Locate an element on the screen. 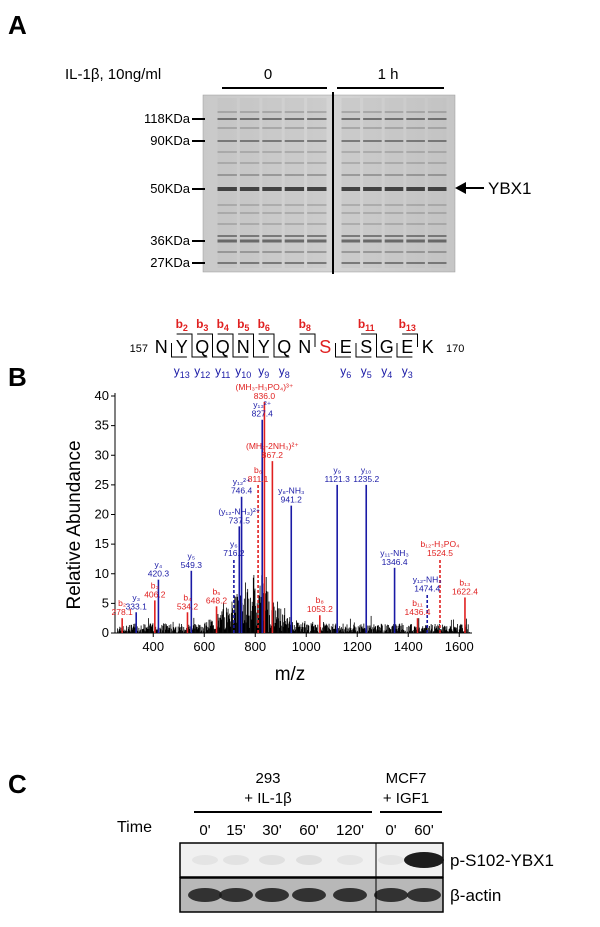 This screenshot has width=600, height=927. x-tick-label: 400 is located at coordinates (153, 646).